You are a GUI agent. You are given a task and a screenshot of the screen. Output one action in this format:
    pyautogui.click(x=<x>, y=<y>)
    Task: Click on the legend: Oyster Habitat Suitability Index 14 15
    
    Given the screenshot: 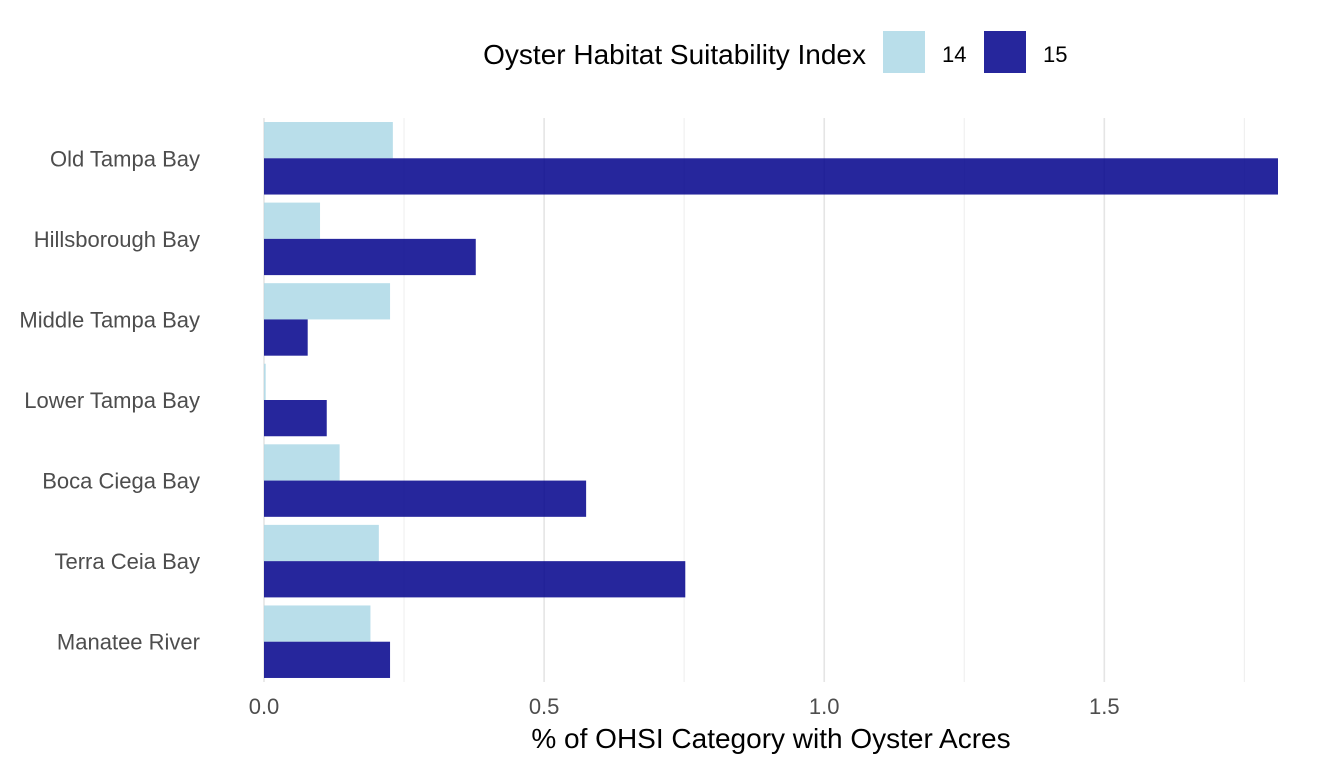 What is the action you would take?
    pyautogui.click(x=775, y=52)
    